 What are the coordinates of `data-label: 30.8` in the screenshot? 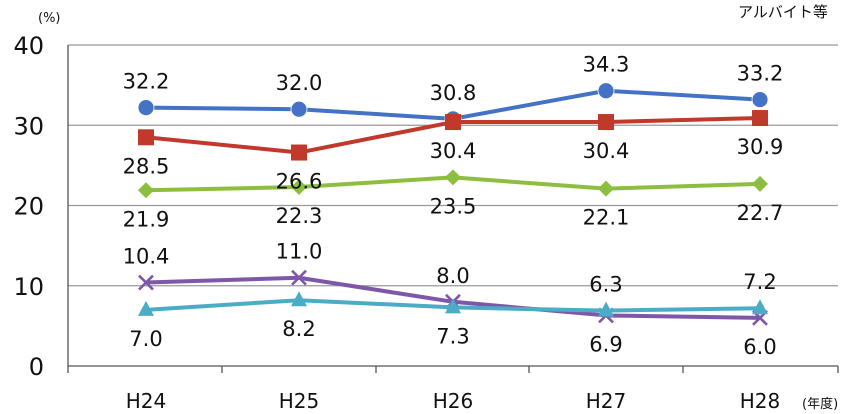 It's located at (453, 93).